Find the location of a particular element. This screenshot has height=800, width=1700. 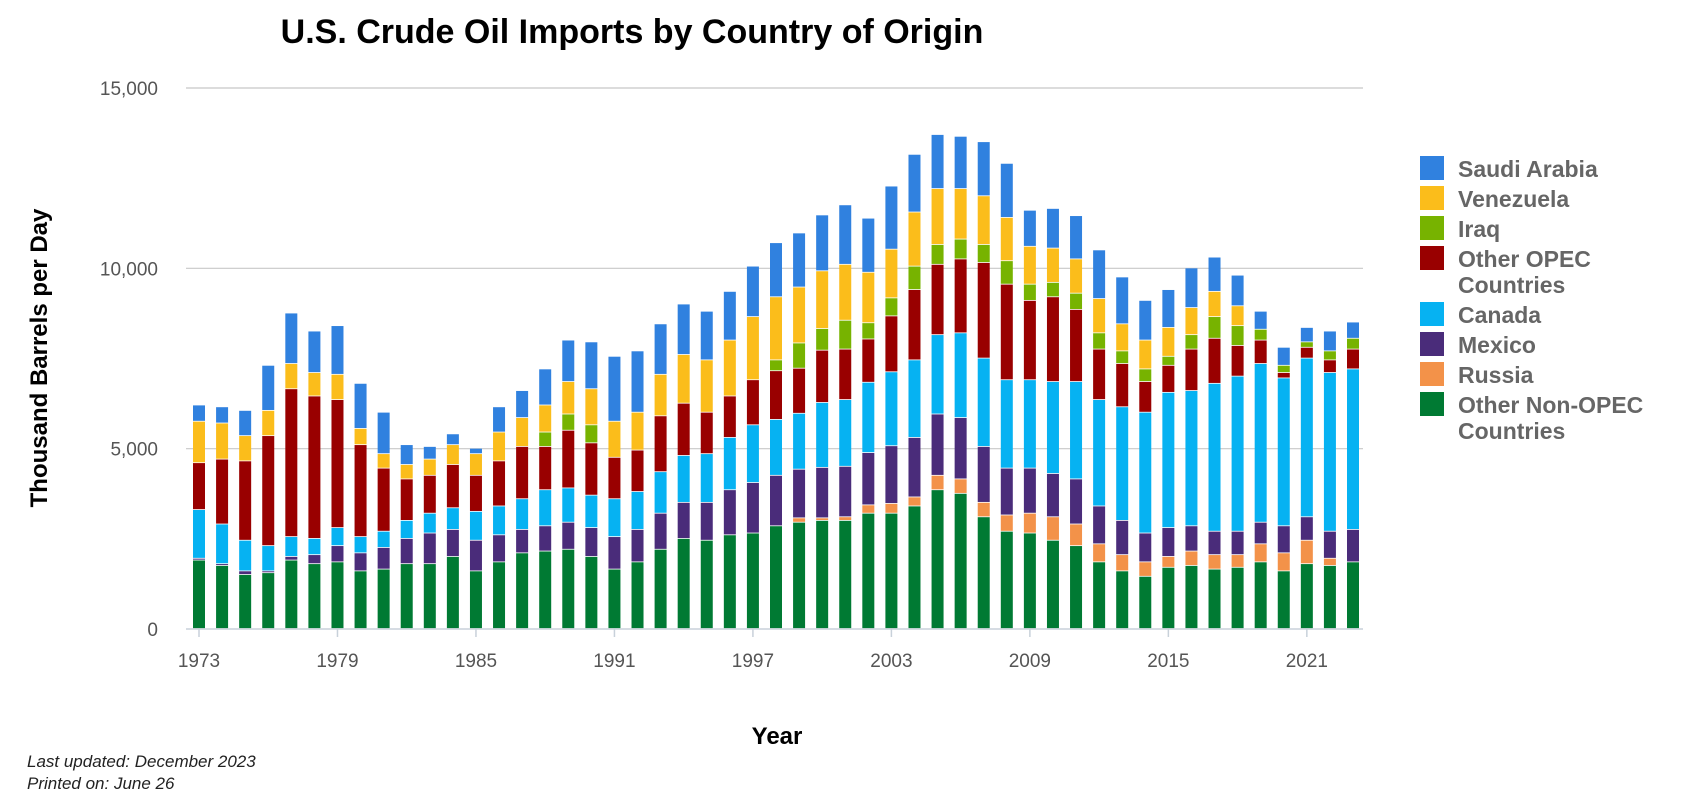

legend-item: Canada is located at coordinates (1480, 315).